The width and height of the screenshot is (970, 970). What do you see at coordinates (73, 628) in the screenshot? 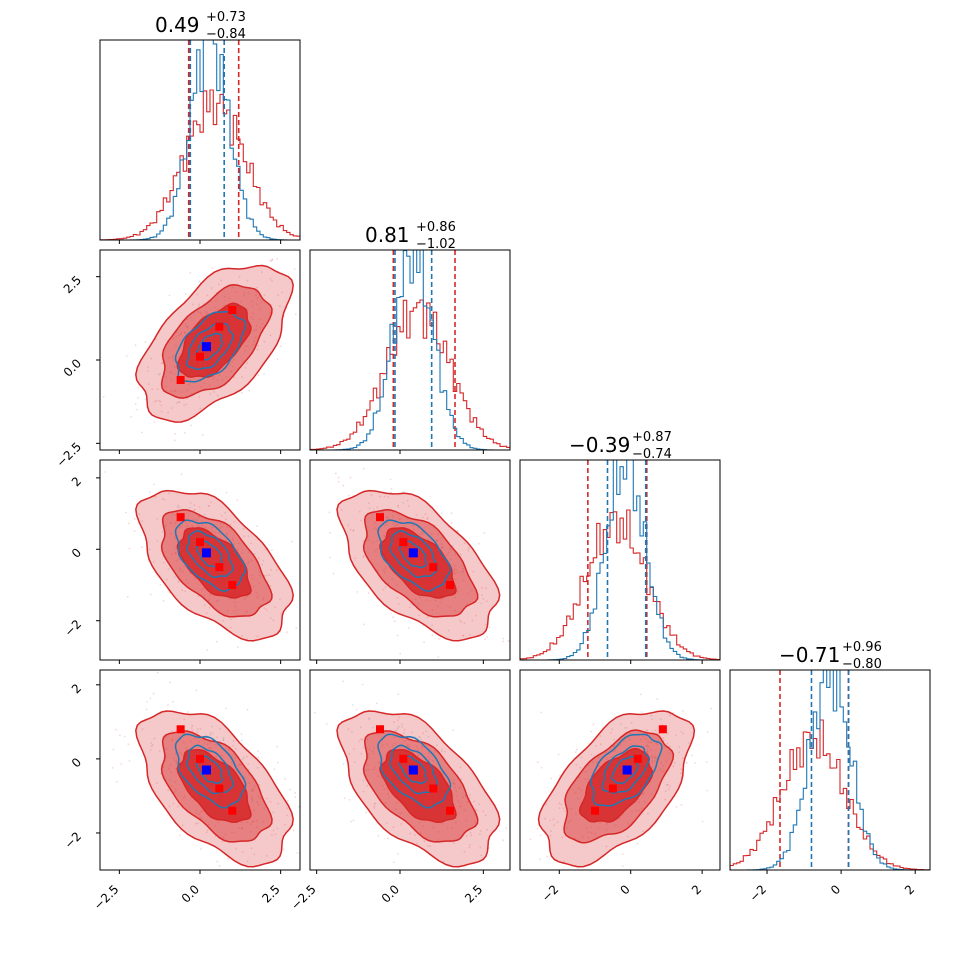
I see `y-tick-label: −2` at bounding box center [73, 628].